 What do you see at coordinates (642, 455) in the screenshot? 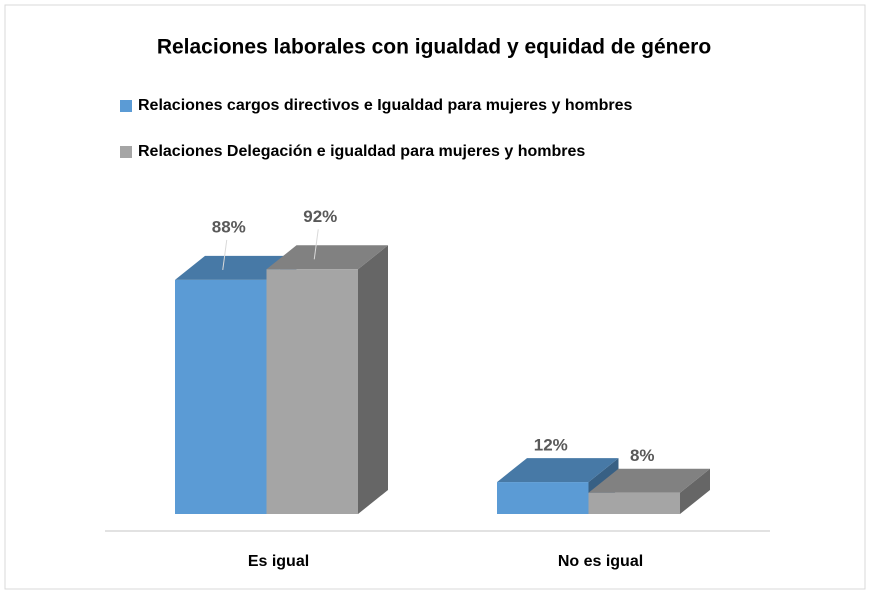
I see `data-label: 8%` at bounding box center [642, 455].